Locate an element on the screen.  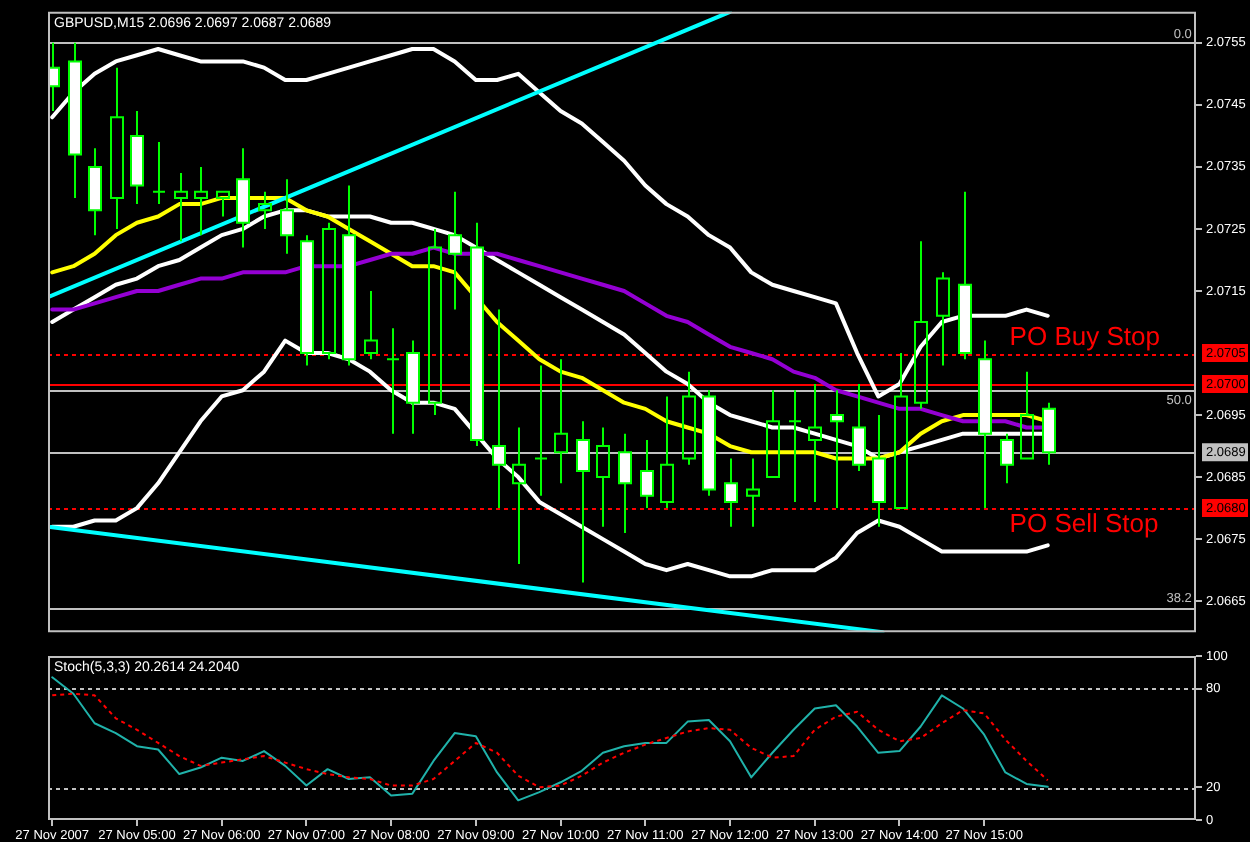
annotation: PO Buy Stop is located at coordinates (1084, 336).